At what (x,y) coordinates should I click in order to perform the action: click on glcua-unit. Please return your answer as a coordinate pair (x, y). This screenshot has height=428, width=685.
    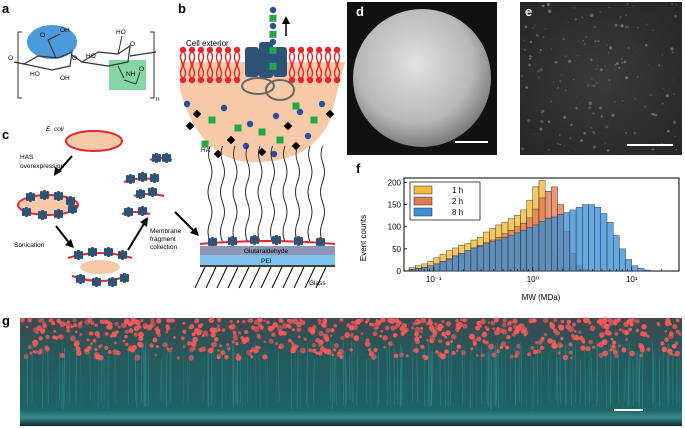
    Looking at the image, I should click on (273, 10).